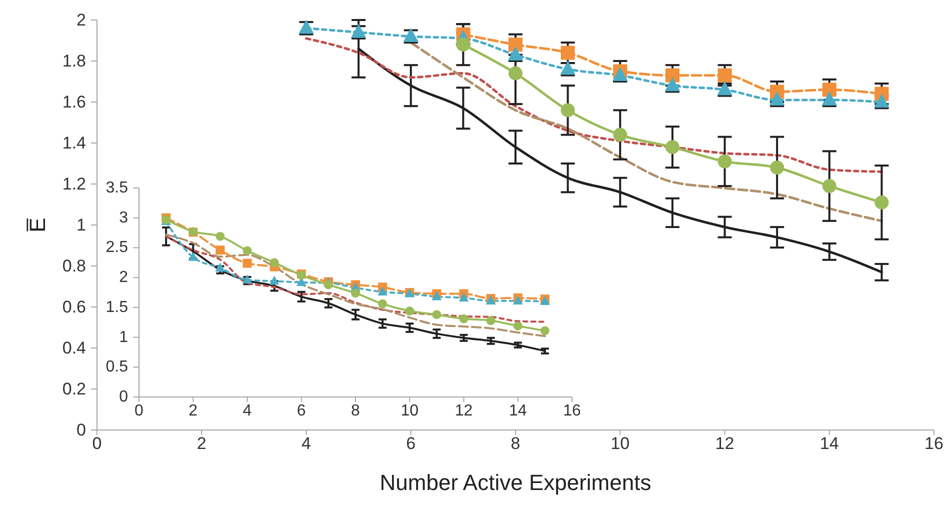 This screenshot has width=950, height=511. Describe the element at coordinates (74, 143) in the screenshot. I see `y-tick-label: 1.4` at that location.